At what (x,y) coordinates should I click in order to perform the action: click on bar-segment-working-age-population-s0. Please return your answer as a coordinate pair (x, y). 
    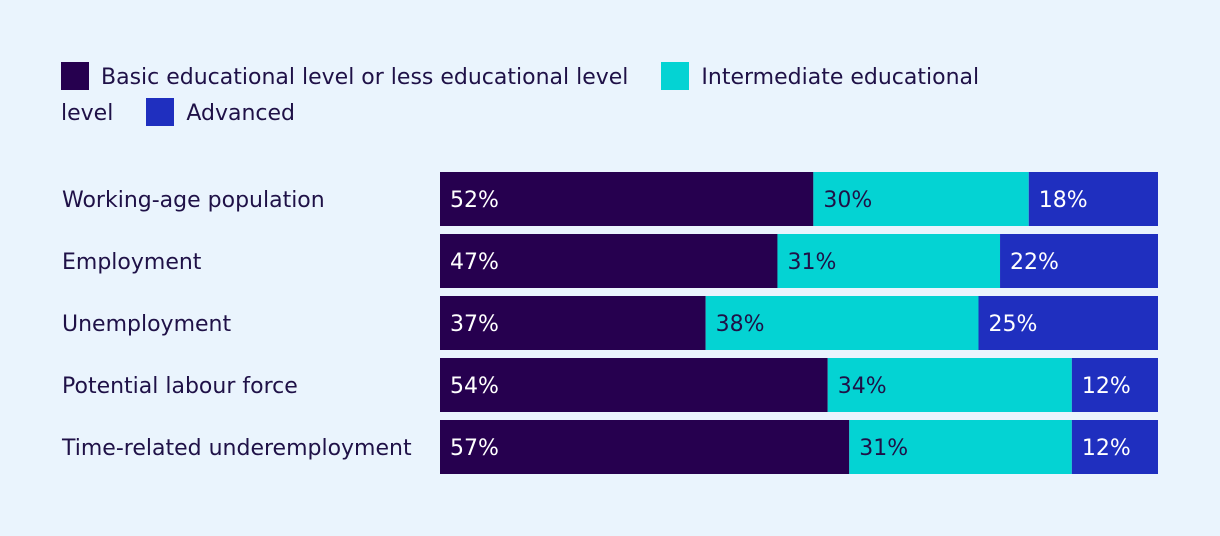
    Looking at the image, I should click on (627, 199).